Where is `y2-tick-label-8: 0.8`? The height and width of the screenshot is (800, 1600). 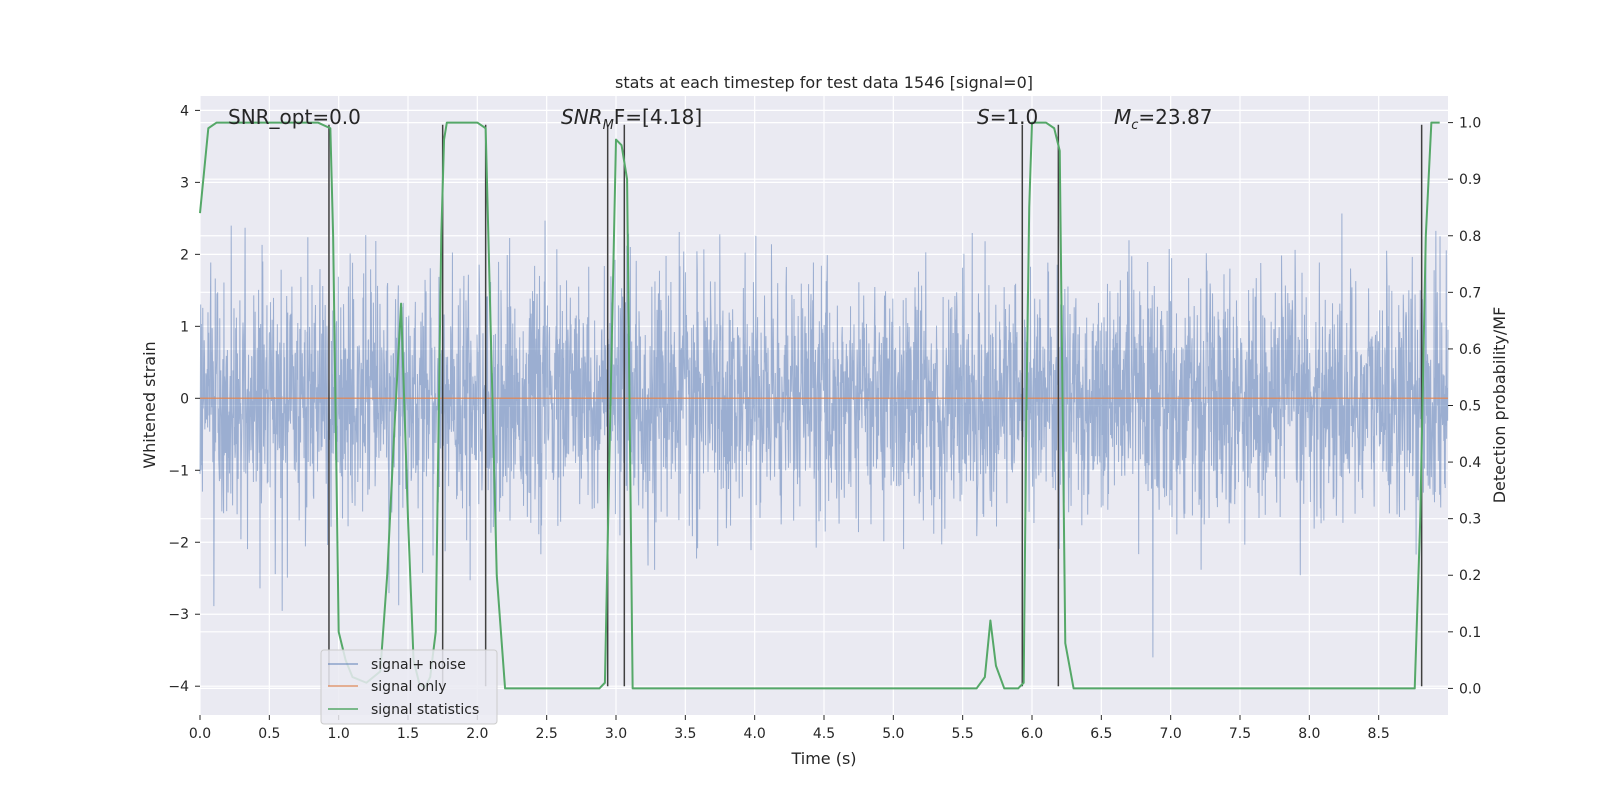
y2-tick-label-8: 0.8 is located at coordinates (1470, 237).